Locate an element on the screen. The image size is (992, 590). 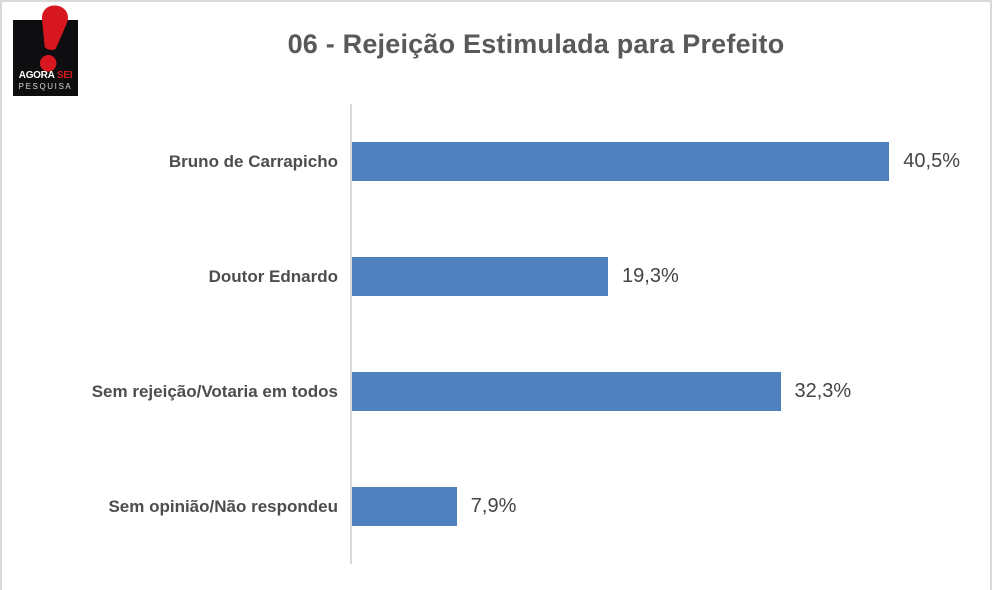
exclamation-mark-icon is located at coordinates (53, 38).